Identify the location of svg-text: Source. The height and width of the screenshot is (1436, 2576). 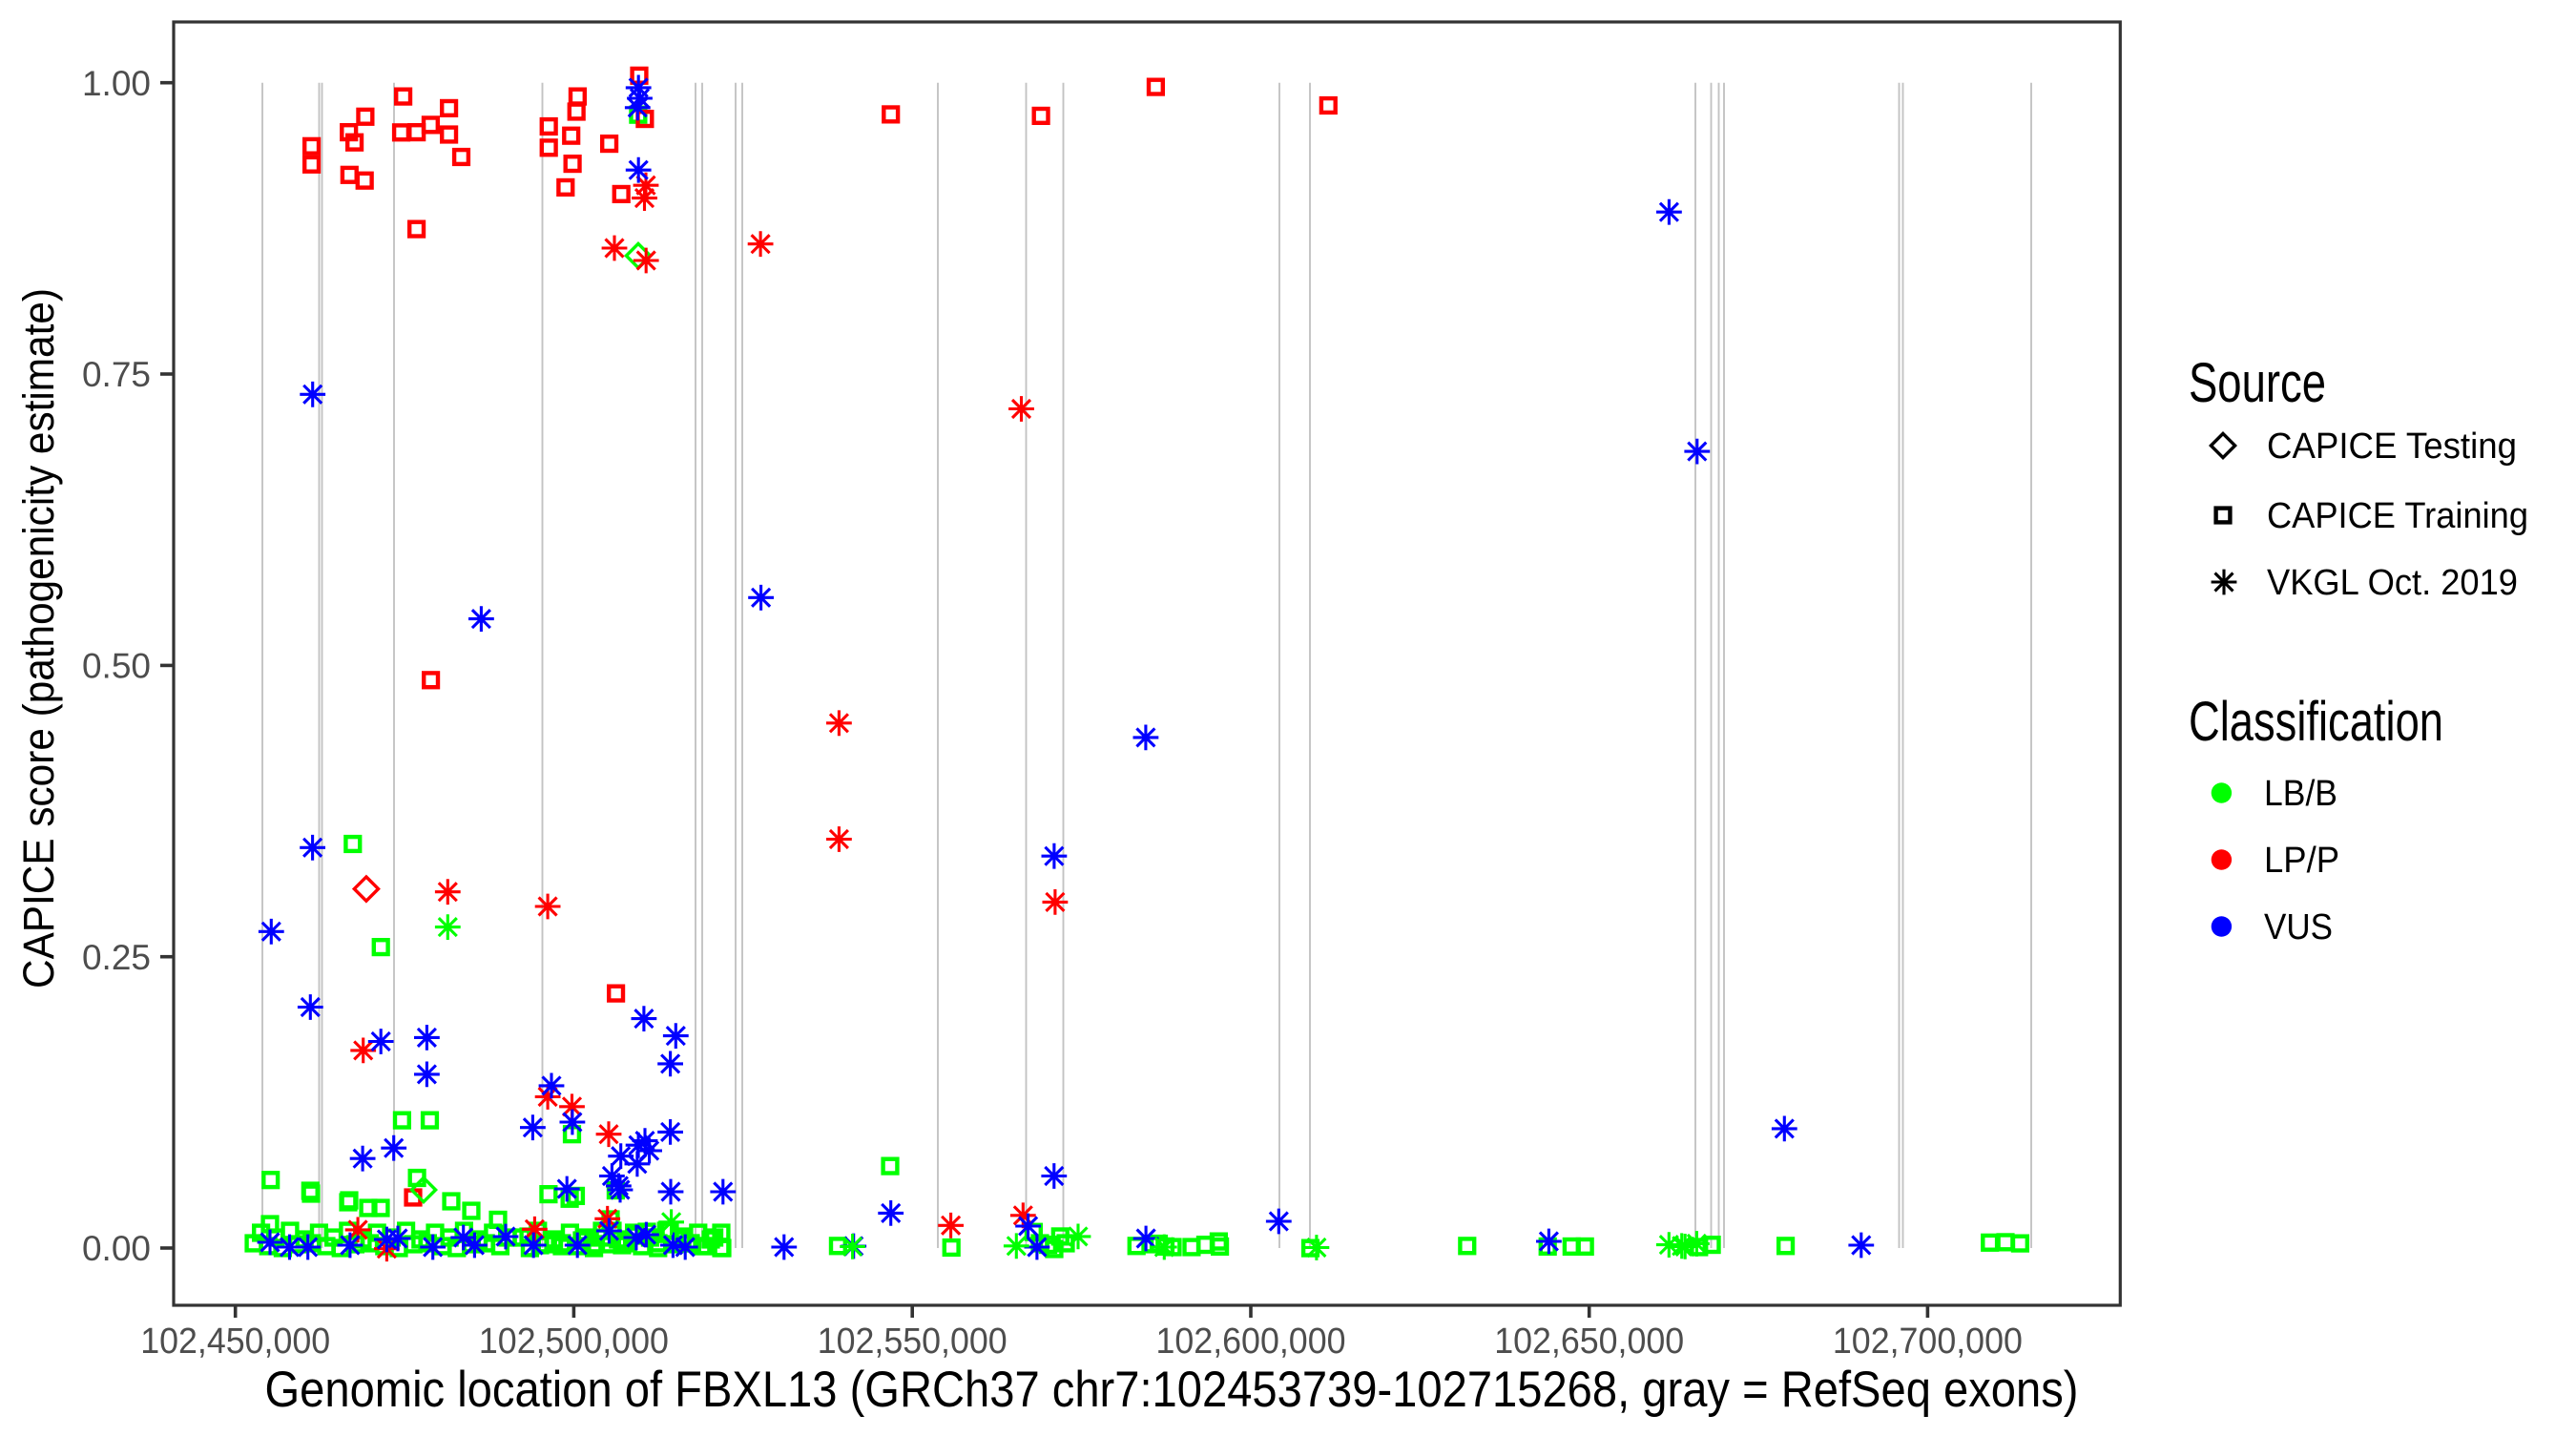
(2257, 383).